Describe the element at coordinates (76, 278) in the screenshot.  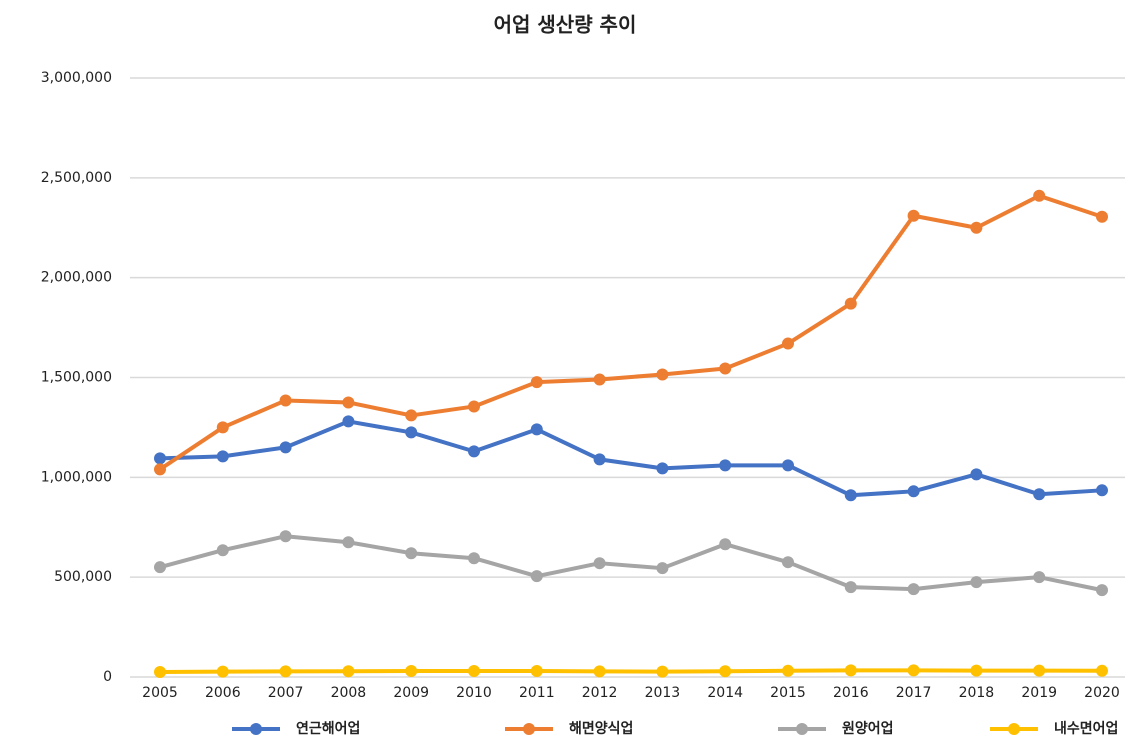
I see `y-tick-label: 2,000,000` at that location.